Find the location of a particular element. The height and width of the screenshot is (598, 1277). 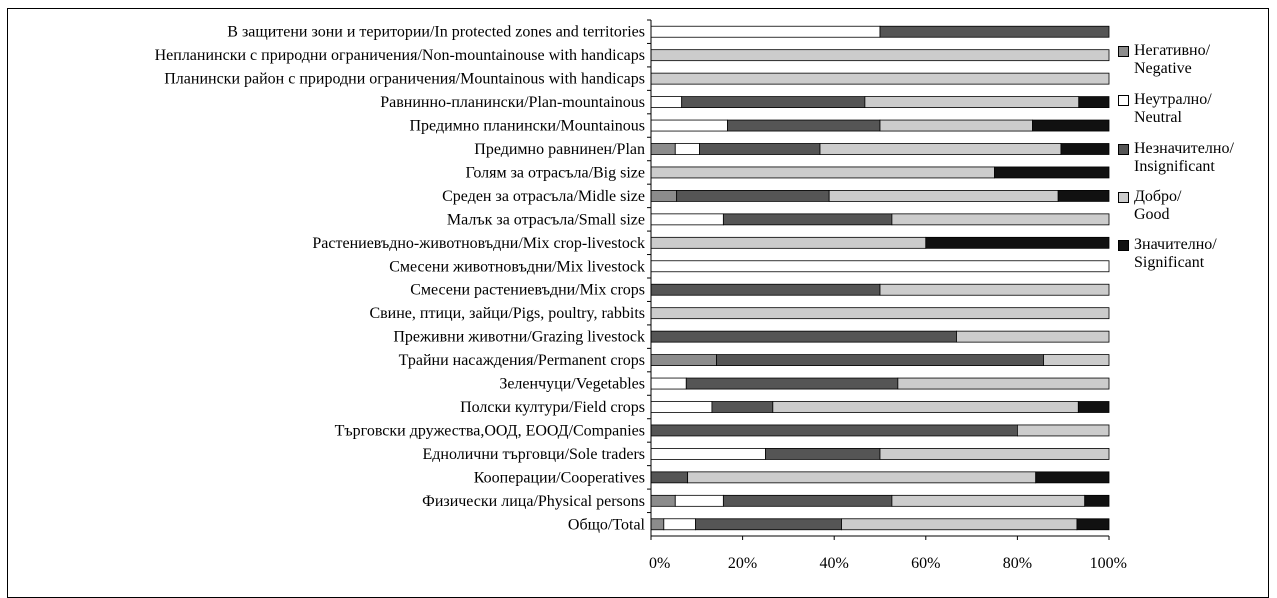

category-label: Равнинно-планински/Plan-mountainous is located at coordinates (512, 102).